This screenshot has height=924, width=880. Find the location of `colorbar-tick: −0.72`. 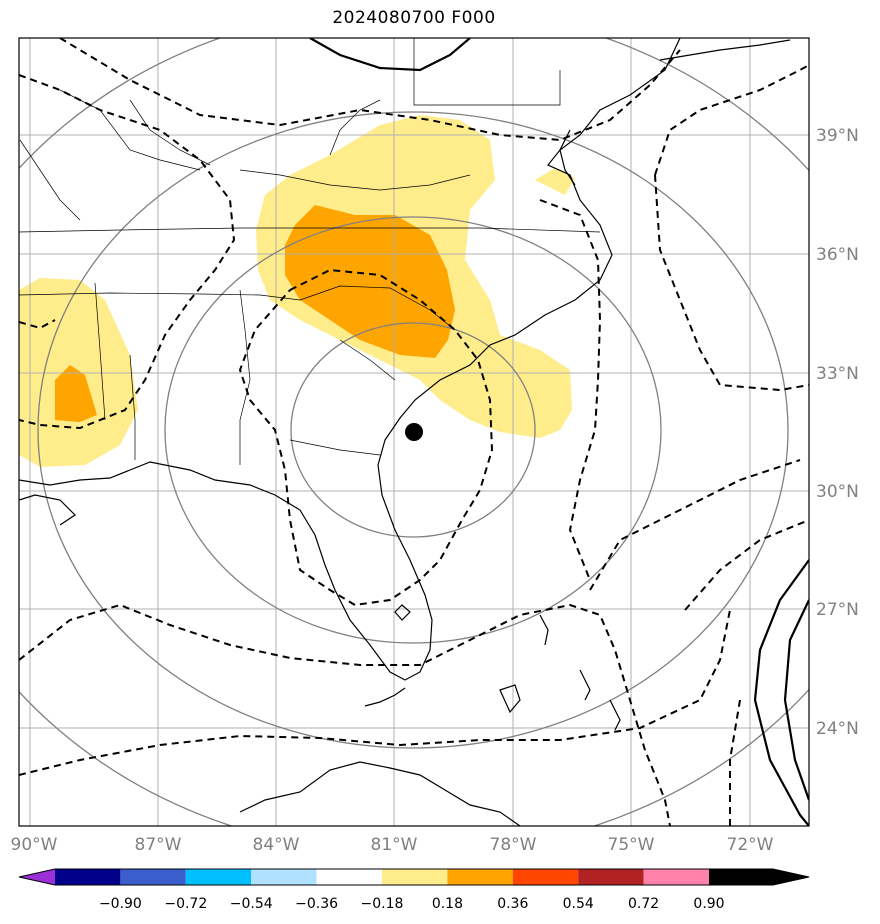

colorbar-tick: −0.72 is located at coordinates (185, 904).